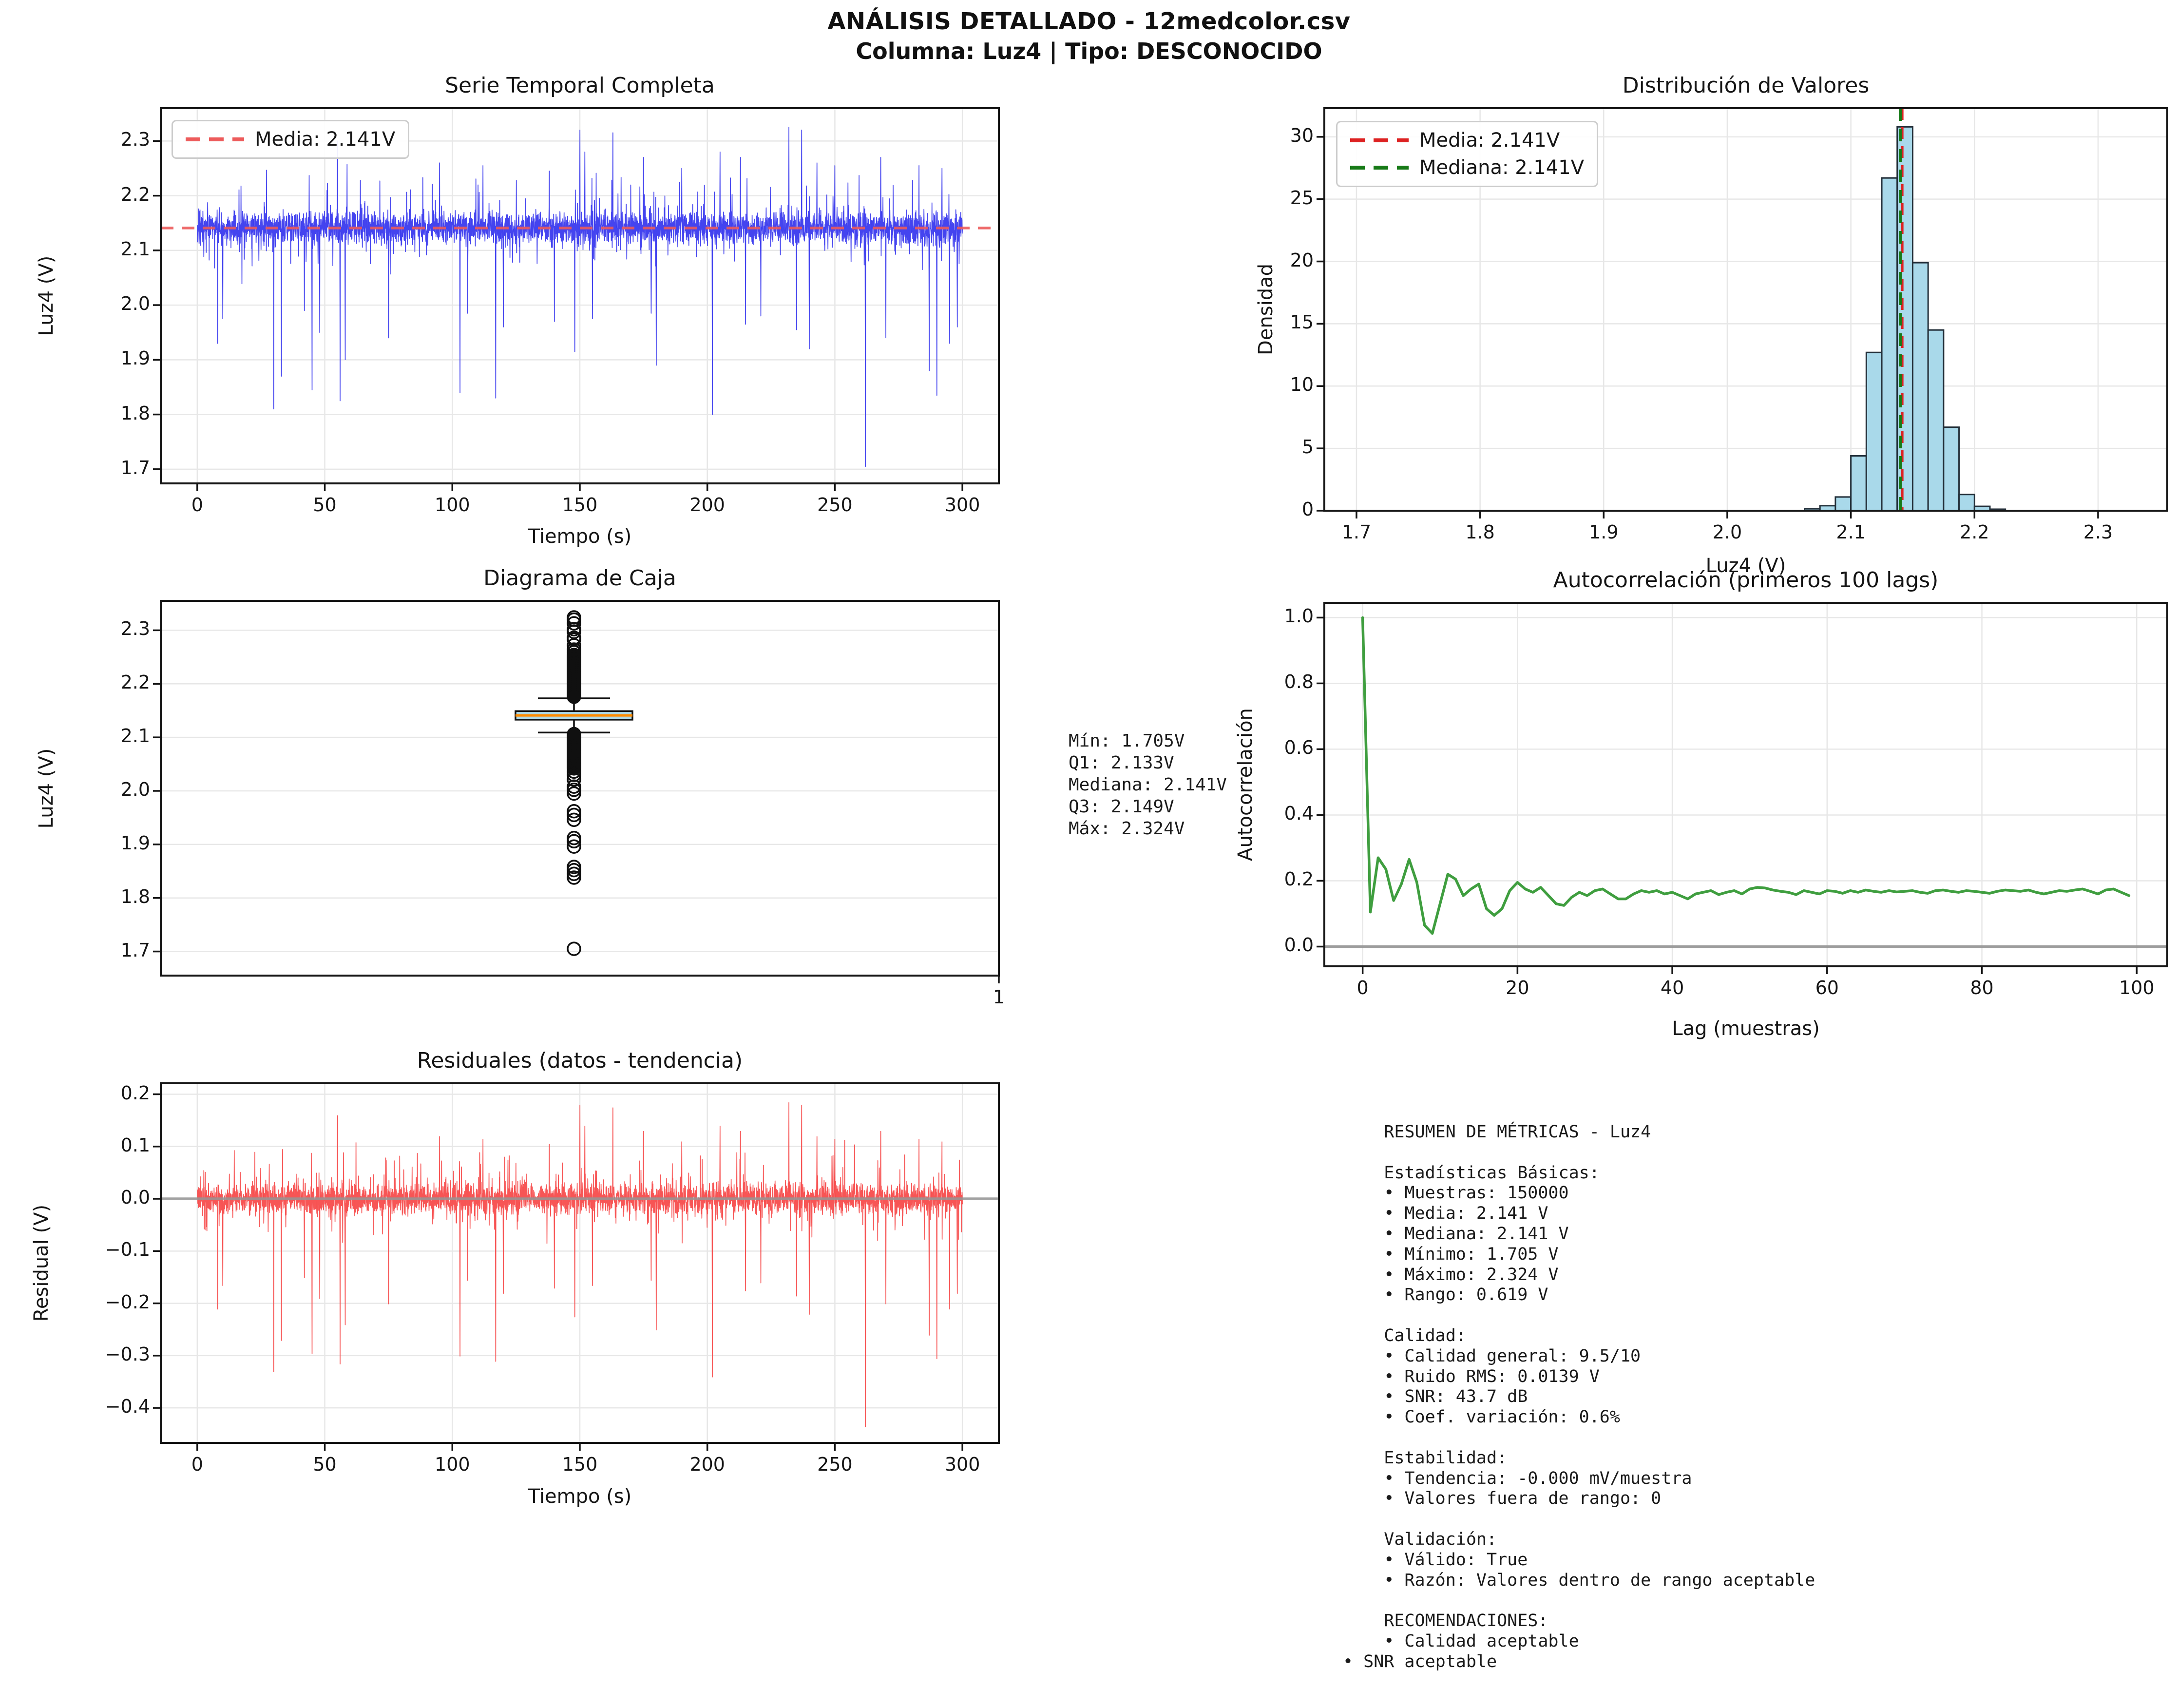 The height and width of the screenshot is (1708, 2178). I want to click on subtitle: Columna: Luz4 | Tipo: DESCONOCIDO, so click(1089, 51).